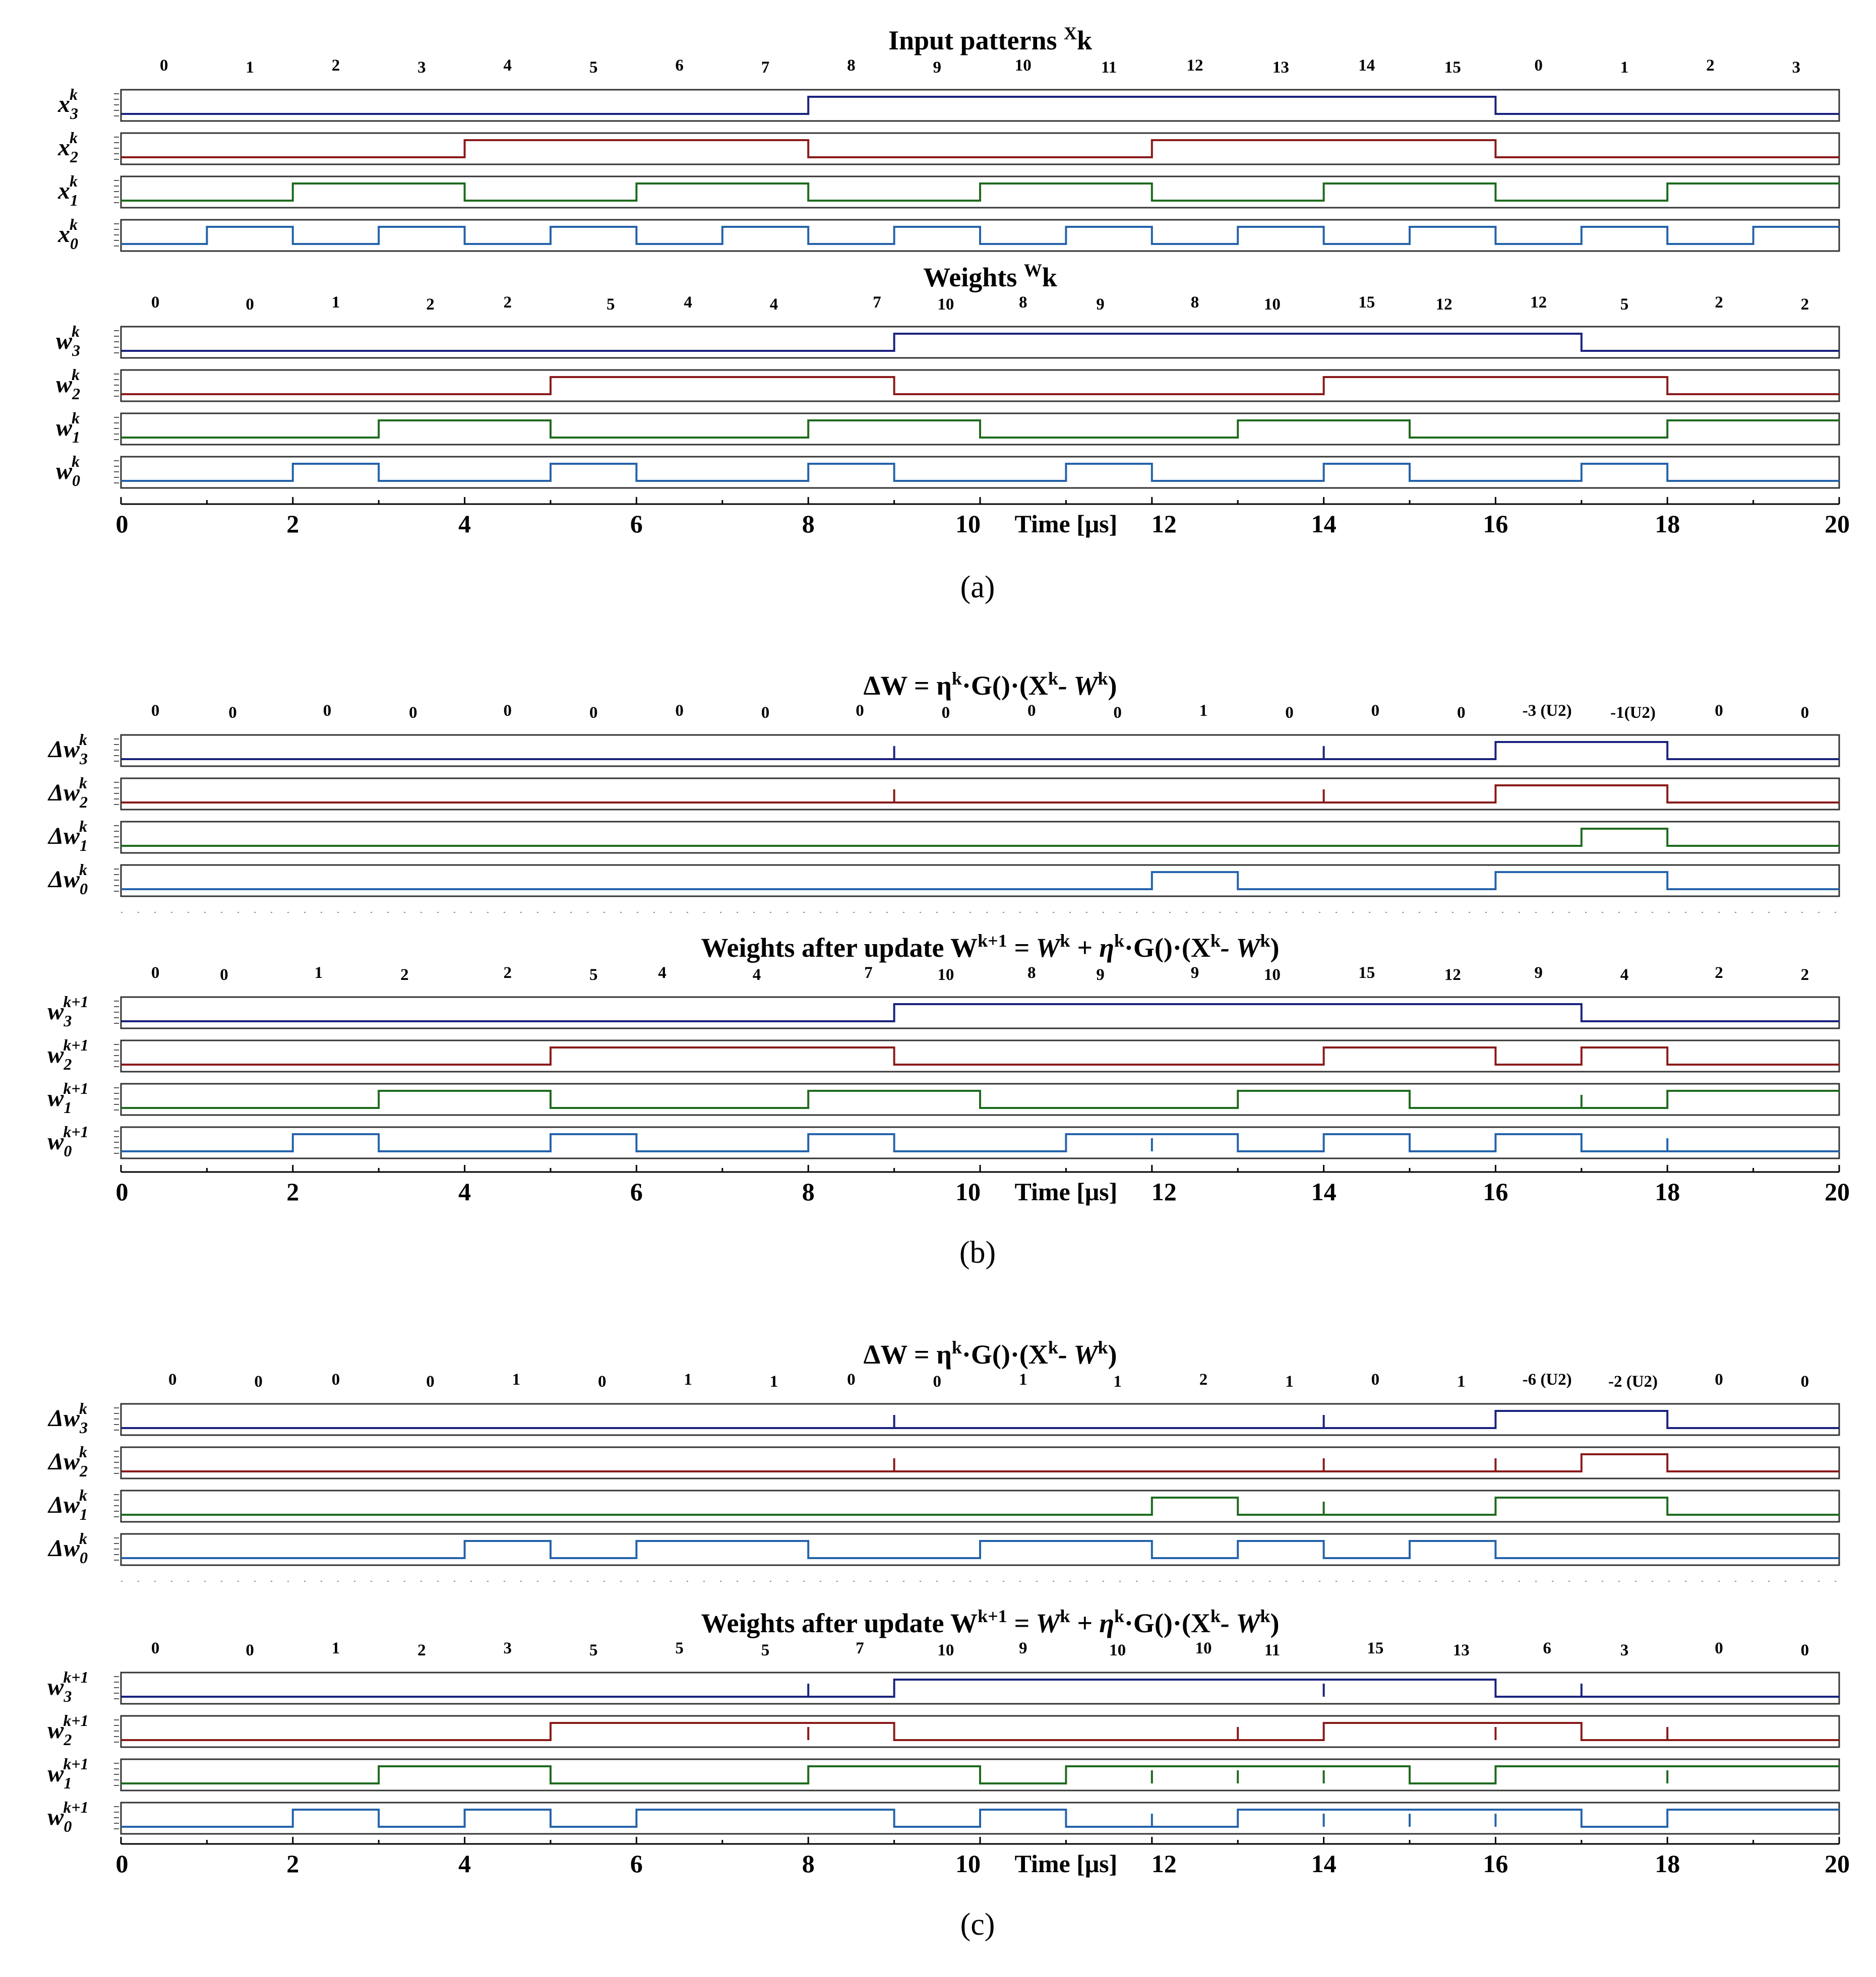 The image size is (1876, 1977). What do you see at coordinates (292, 524) in the screenshot?
I see `axis-tick-label: 2` at bounding box center [292, 524].